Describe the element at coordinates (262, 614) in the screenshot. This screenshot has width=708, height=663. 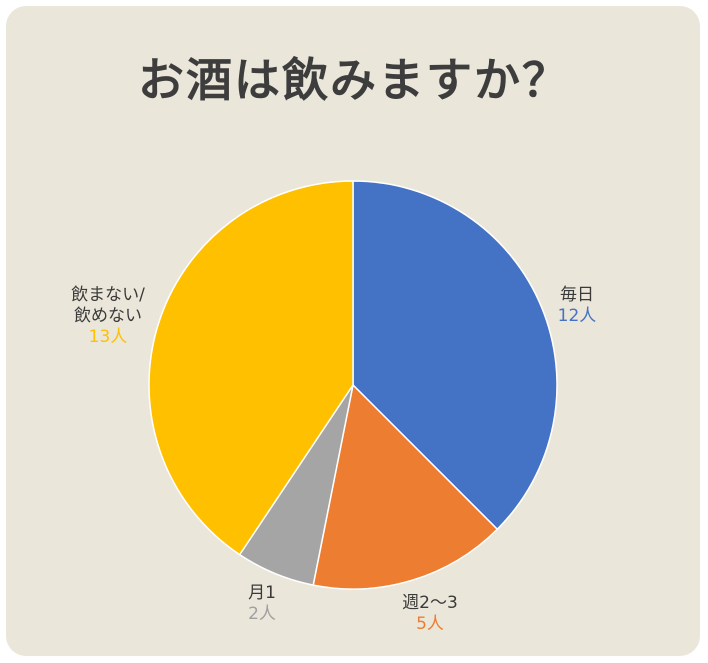
I see `slice-monthly-value: 2人` at that location.